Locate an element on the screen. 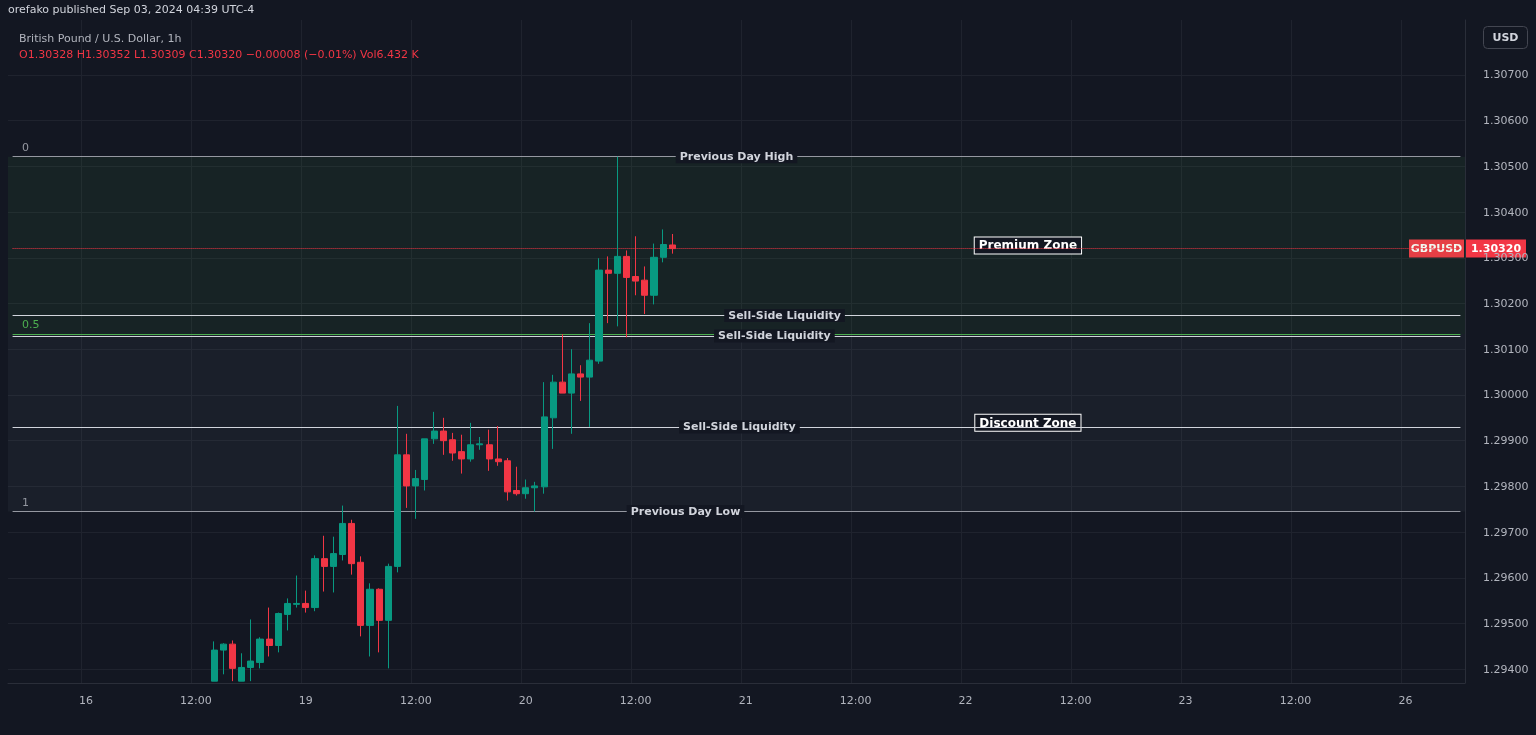 Image resolution: width=1536 pixels, height=735 pixels. x-tick-label: 26 is located at coordinates (1405, 700).